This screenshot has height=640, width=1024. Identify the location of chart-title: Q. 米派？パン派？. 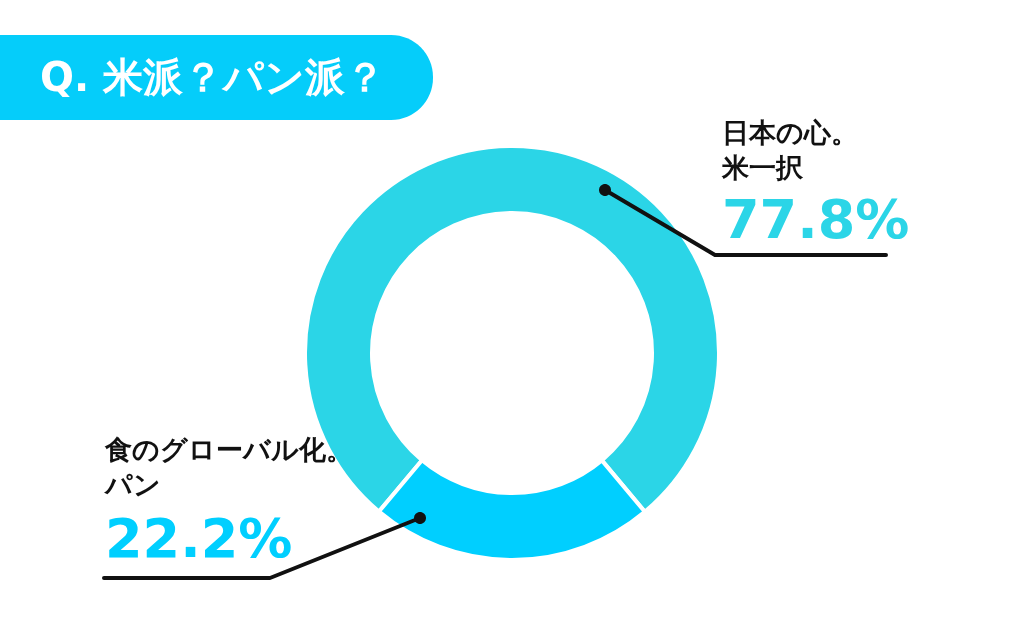
(213, 77).